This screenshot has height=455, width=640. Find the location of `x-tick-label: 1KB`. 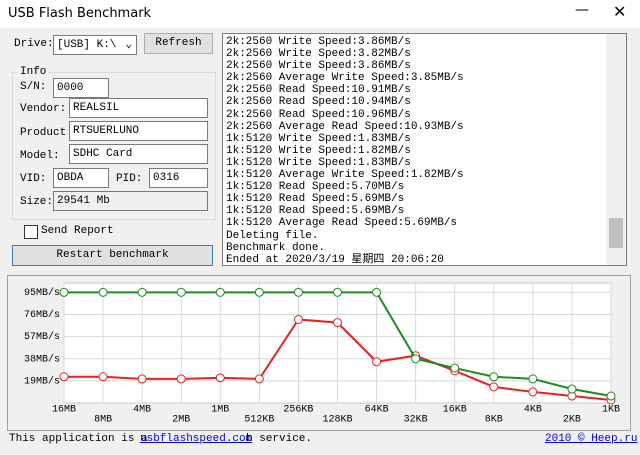

x-tick-label: 1KB is located at coordinates (611, 410).